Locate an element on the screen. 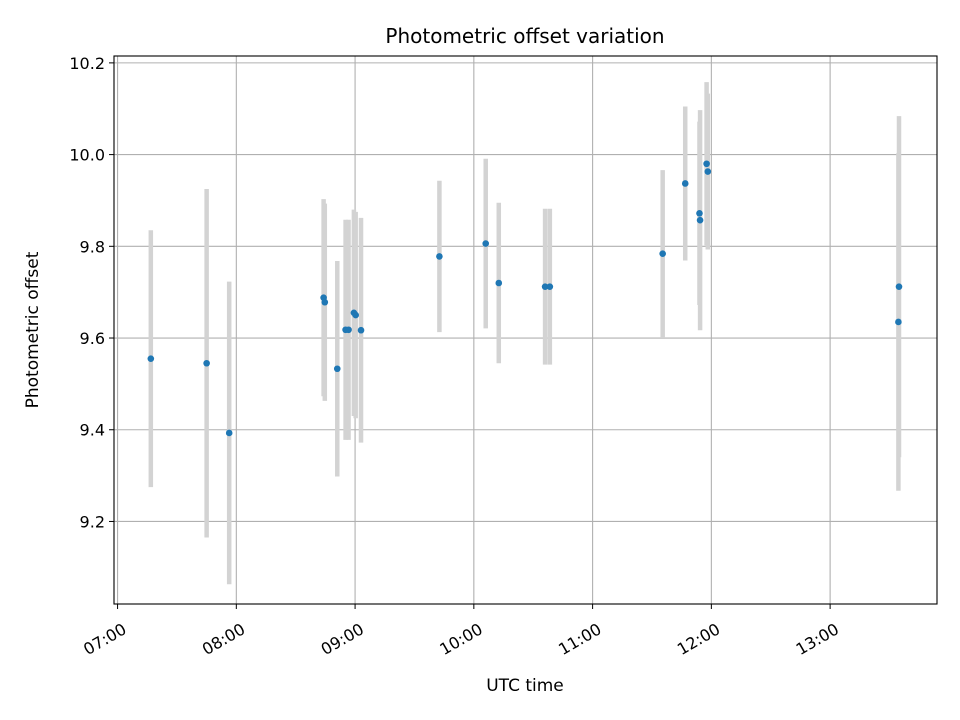 The image size is (960, 720). y-tick-label: 9.4 is located at coordinates (92, 430).